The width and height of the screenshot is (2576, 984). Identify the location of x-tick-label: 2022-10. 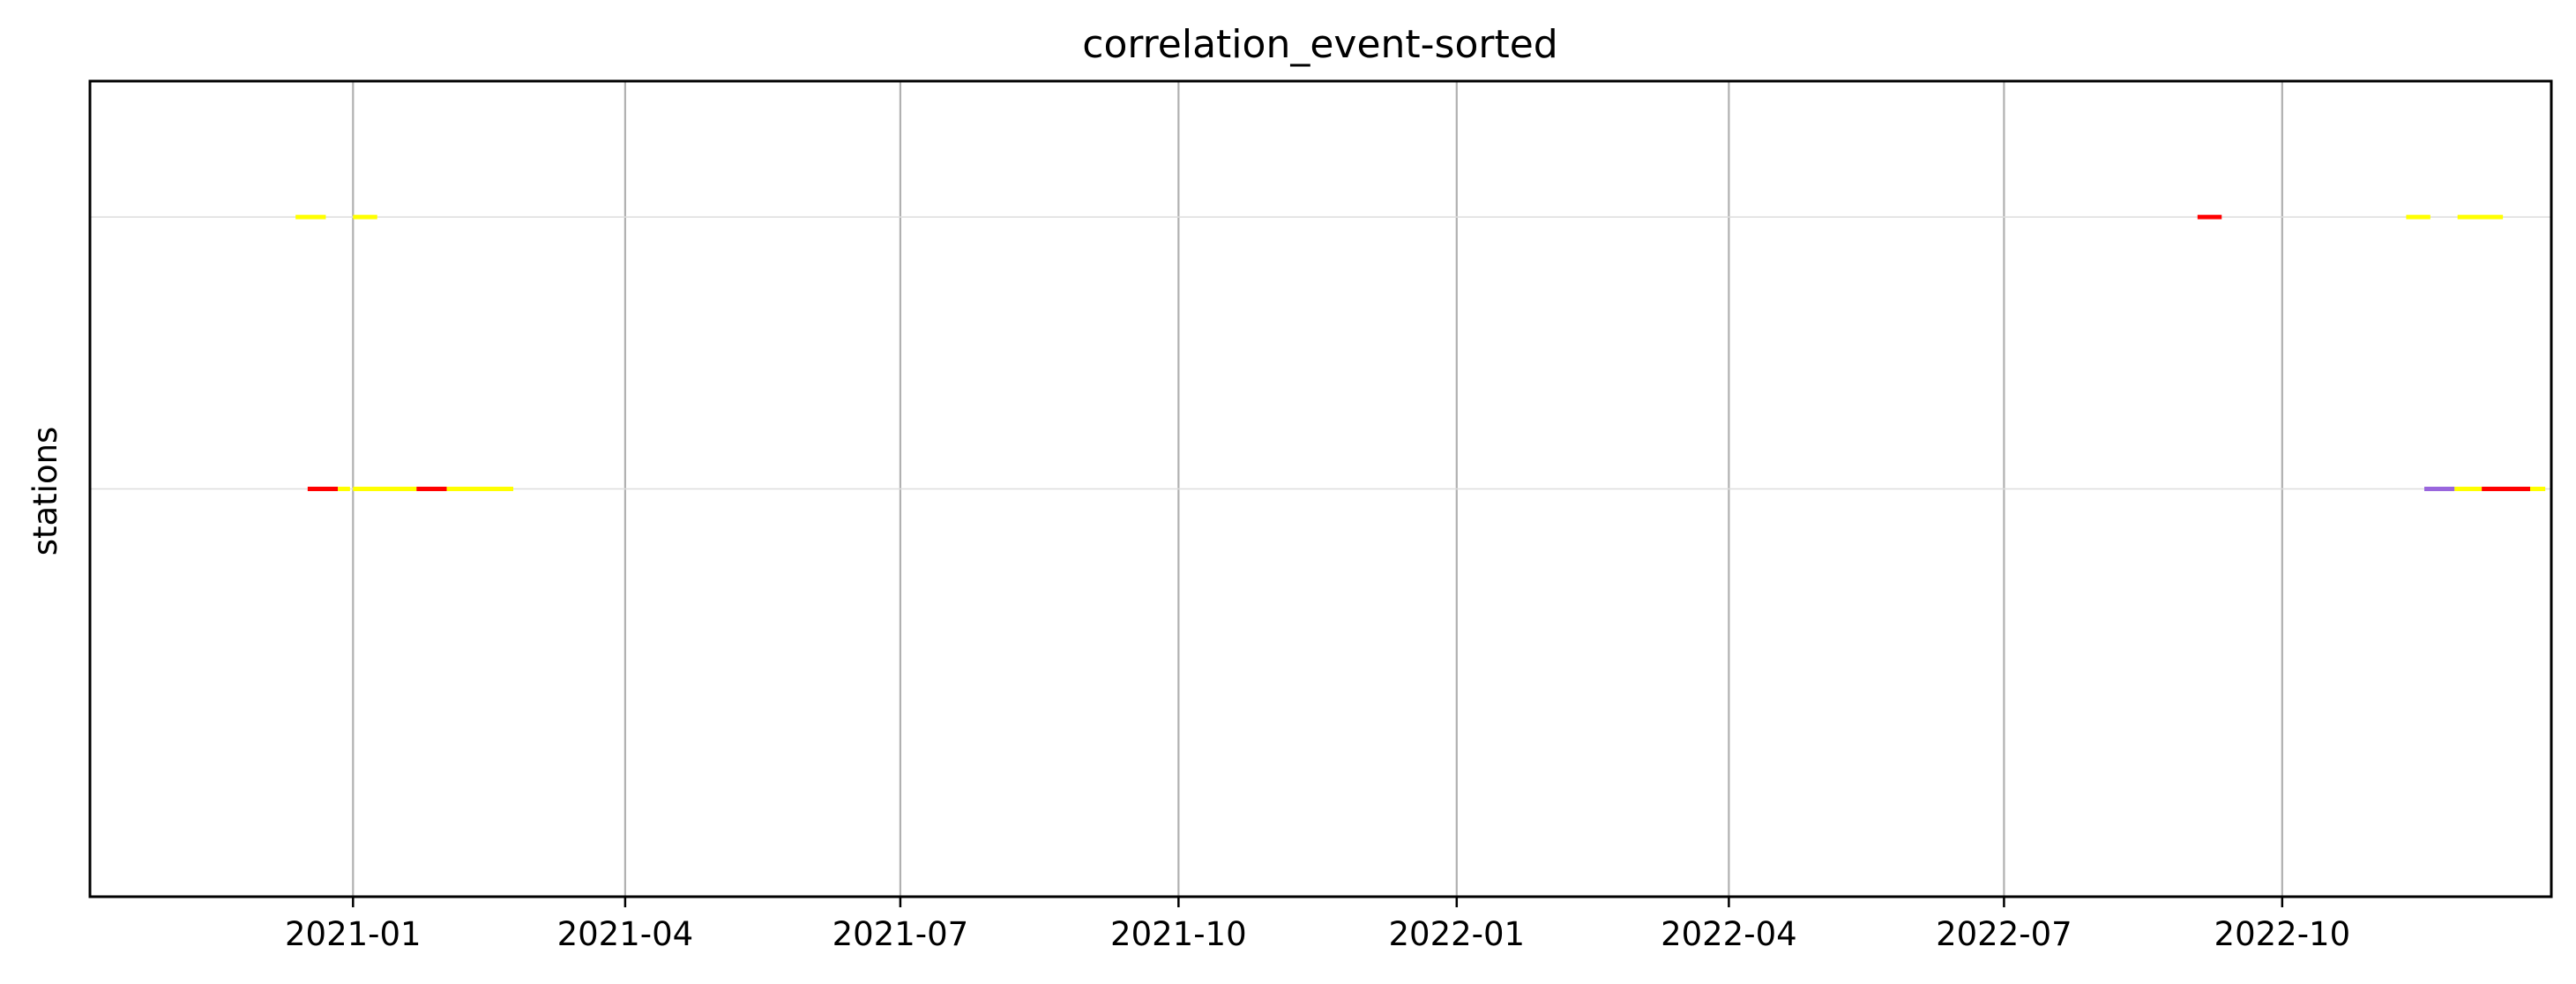
(2282, 934).